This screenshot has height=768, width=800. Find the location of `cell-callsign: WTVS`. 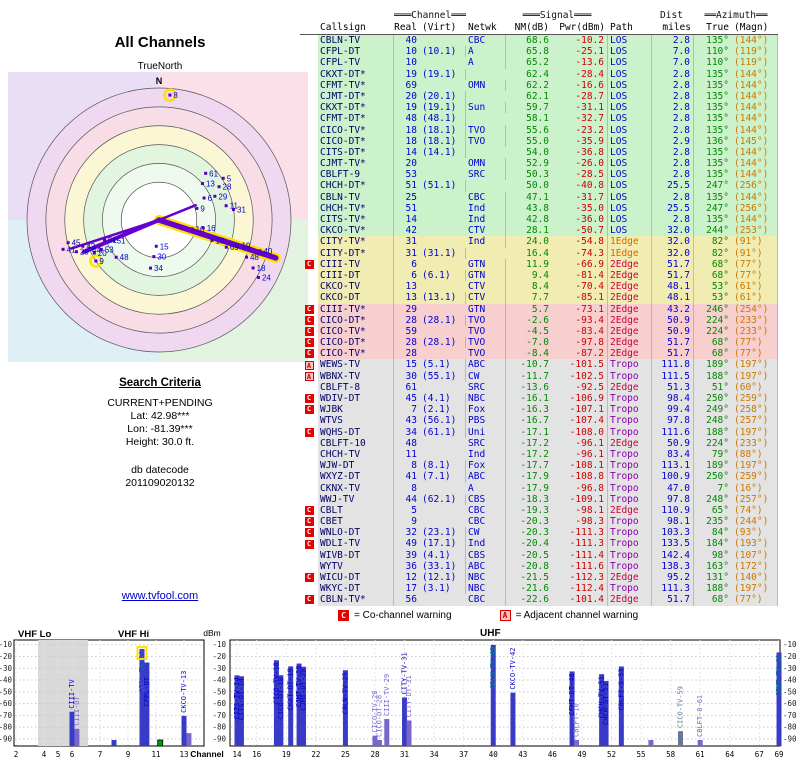

cell-callsign: WTVS is located at coordinates (356, 421).